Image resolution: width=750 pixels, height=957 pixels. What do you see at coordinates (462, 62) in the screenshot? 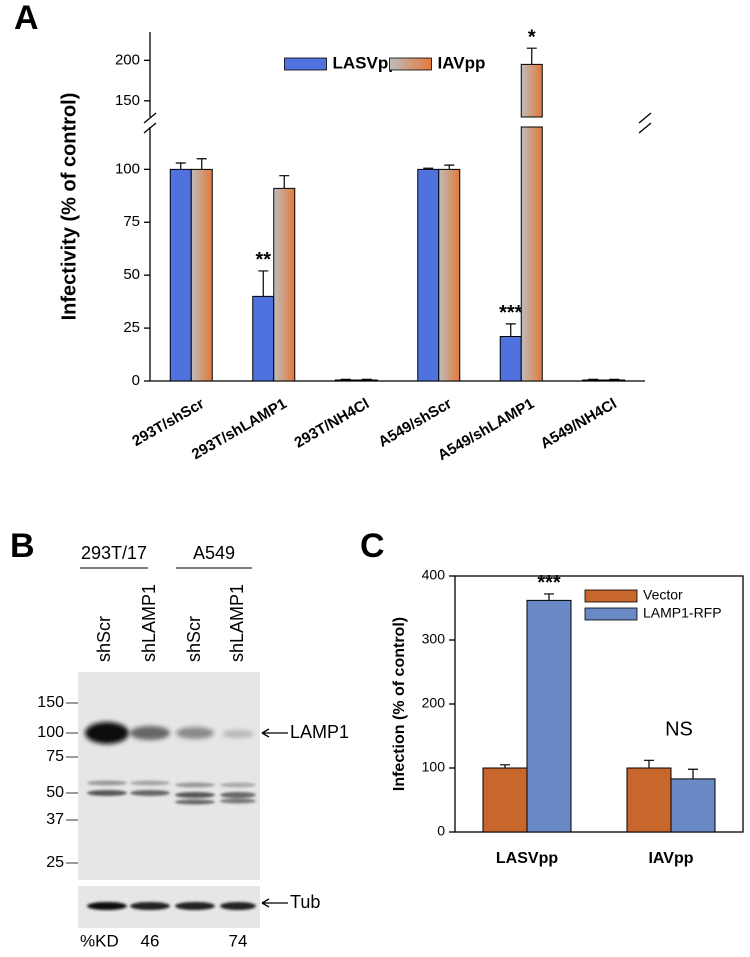
I see `legend-label: IAVpp` at bounding box center [462, 62].